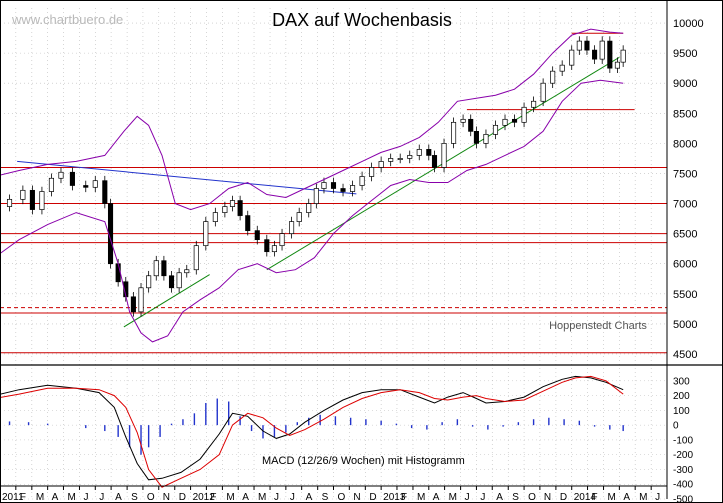 This screenshot has width=723, height=503. Describe the element at coordinates (685, 205) in the screenshot. I see `y-tick-label: 7000` at that location.